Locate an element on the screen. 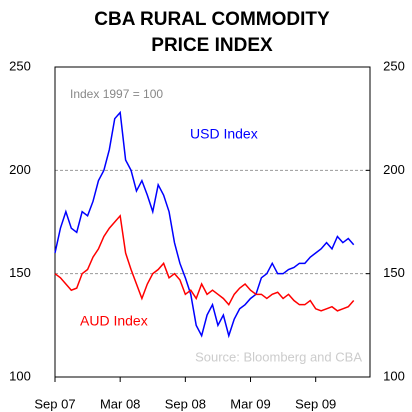 The height and width of the screenshot is (412, 412). annotation: Source: Bloomberg and CBA is located at coordinates (278, 356).